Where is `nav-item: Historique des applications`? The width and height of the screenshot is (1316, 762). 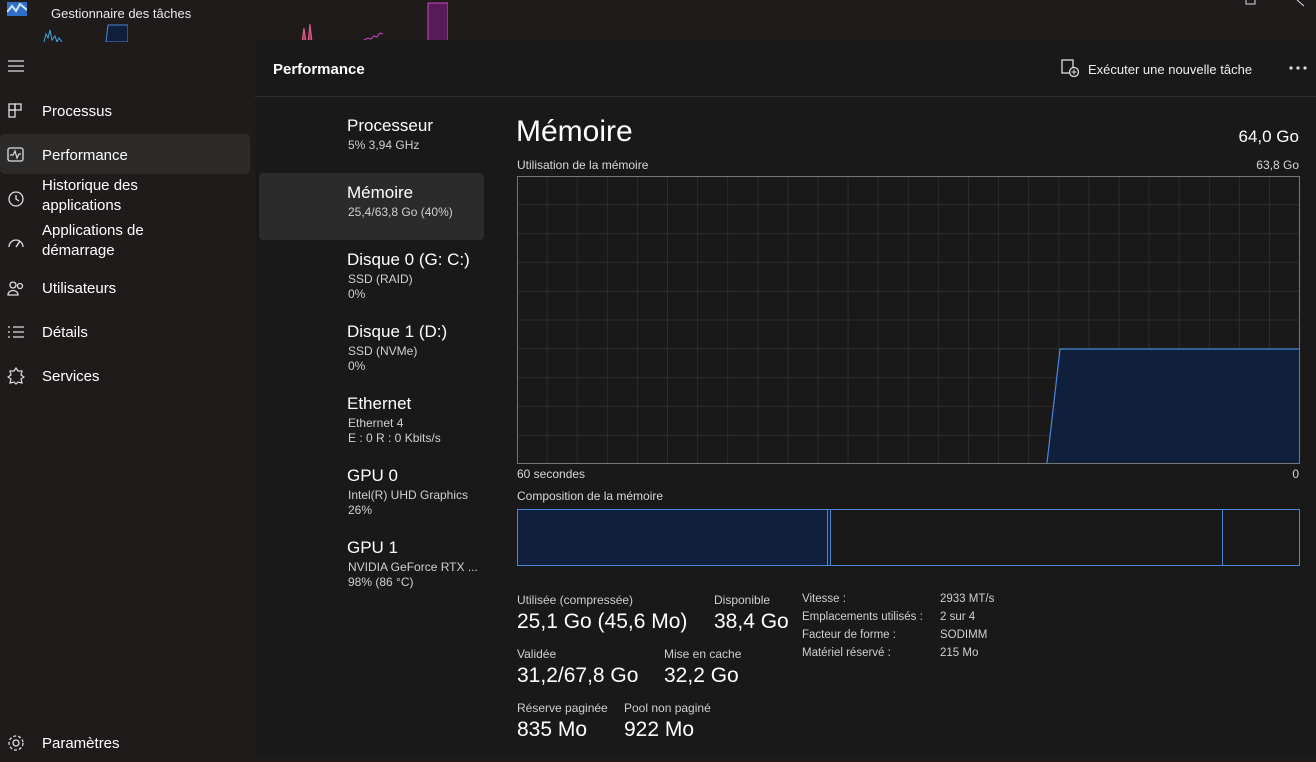
nav-item: Historique des applications is located at coordinates (125, 197).